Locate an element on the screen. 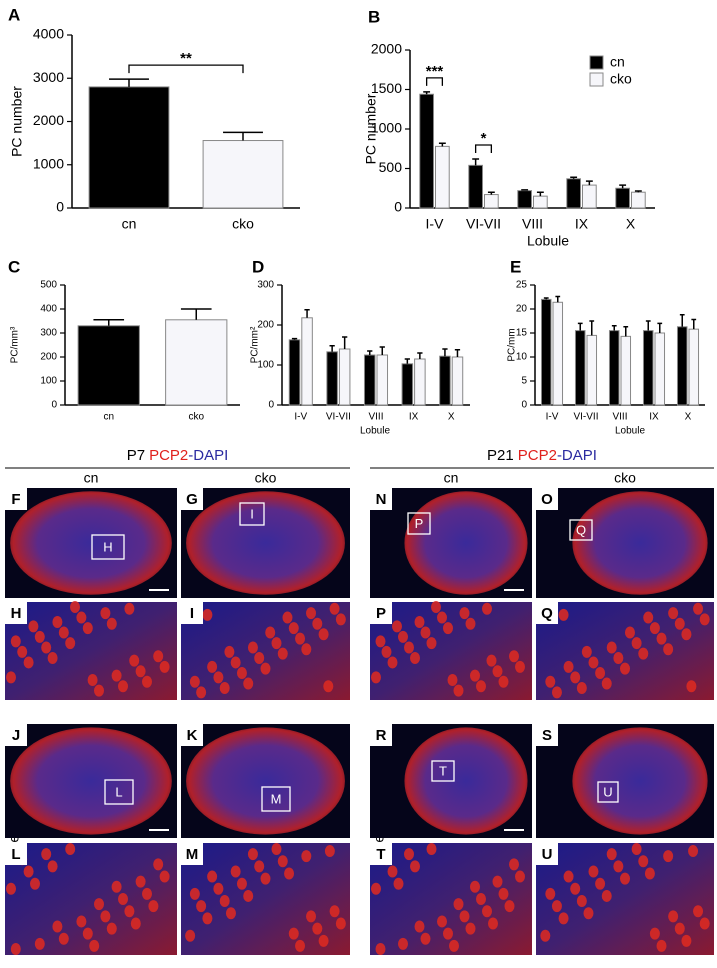 The image size is (717, 968). panel-letter: O is located at coordinates (547, 499).